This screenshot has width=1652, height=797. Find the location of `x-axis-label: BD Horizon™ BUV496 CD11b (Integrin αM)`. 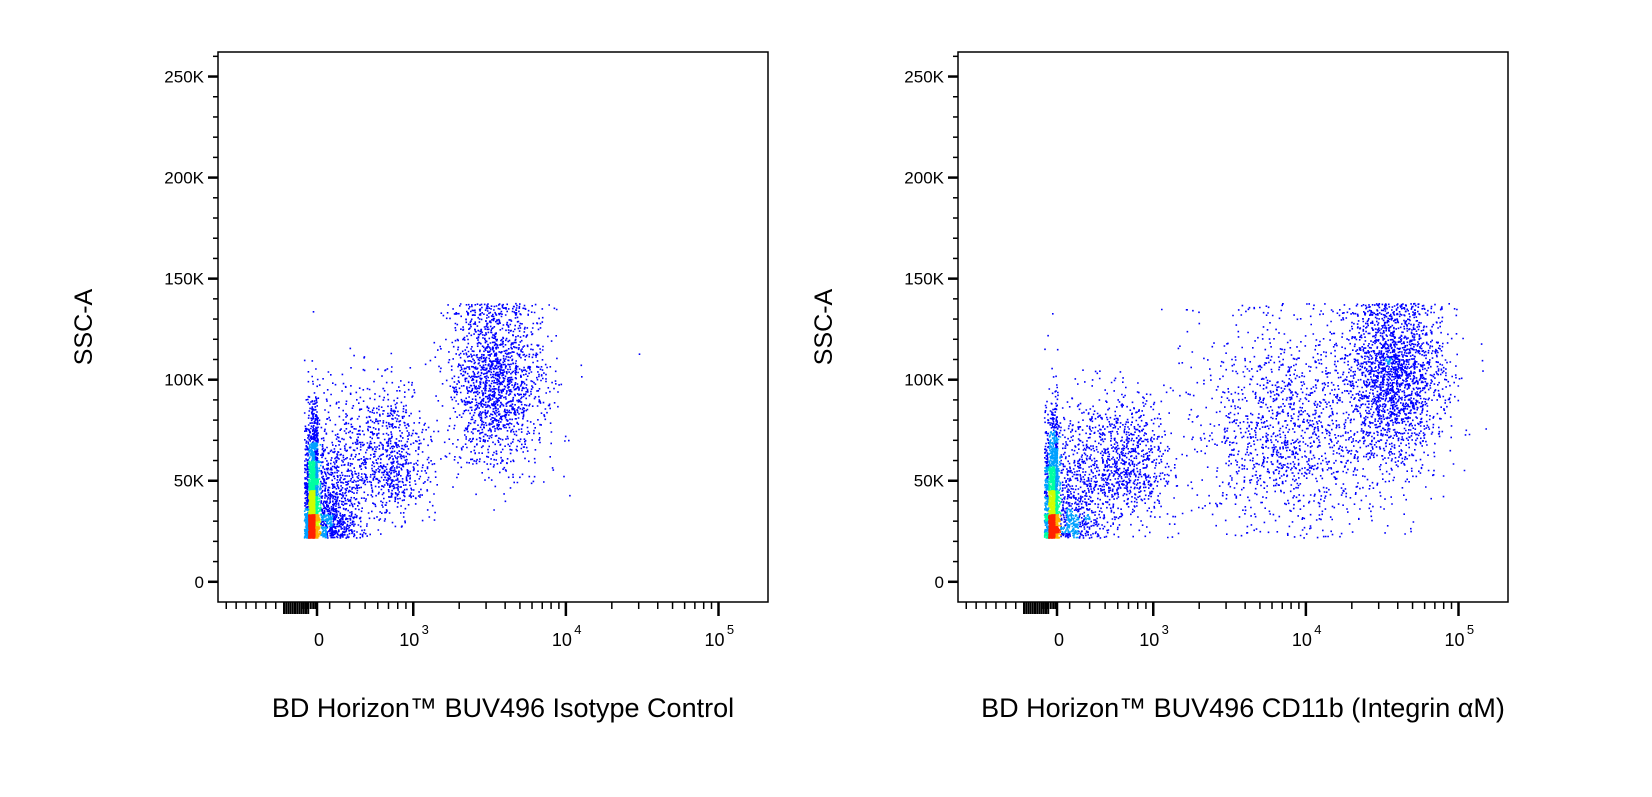

x-axis-label: BD Horizon™ BUV496 CD11b (Integrin αM) is located at coordinates (1243, 708).